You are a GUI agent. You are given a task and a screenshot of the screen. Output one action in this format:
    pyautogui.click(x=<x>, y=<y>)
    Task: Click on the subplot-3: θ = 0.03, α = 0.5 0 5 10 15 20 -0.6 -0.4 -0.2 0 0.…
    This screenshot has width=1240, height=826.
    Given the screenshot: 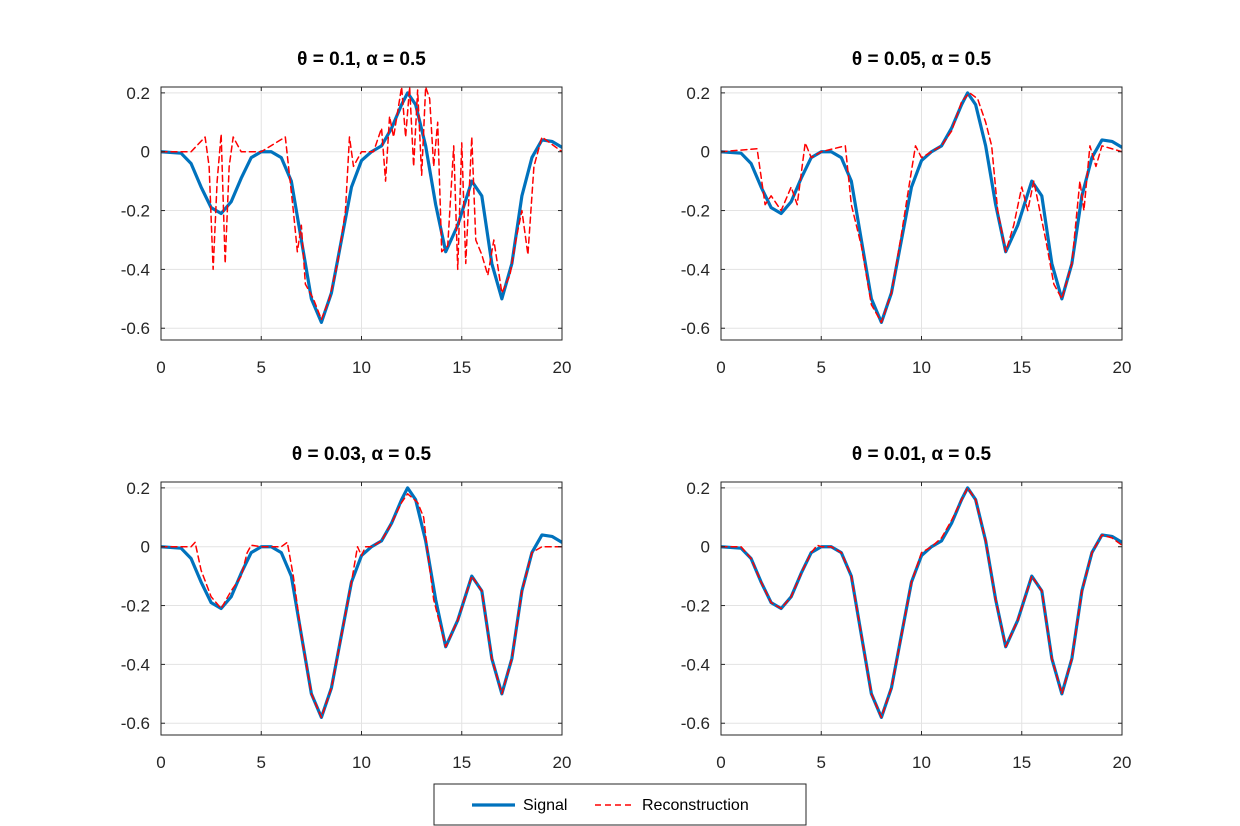 What is the action you would take?
    pyautogui.click(x=346, y=608)
    